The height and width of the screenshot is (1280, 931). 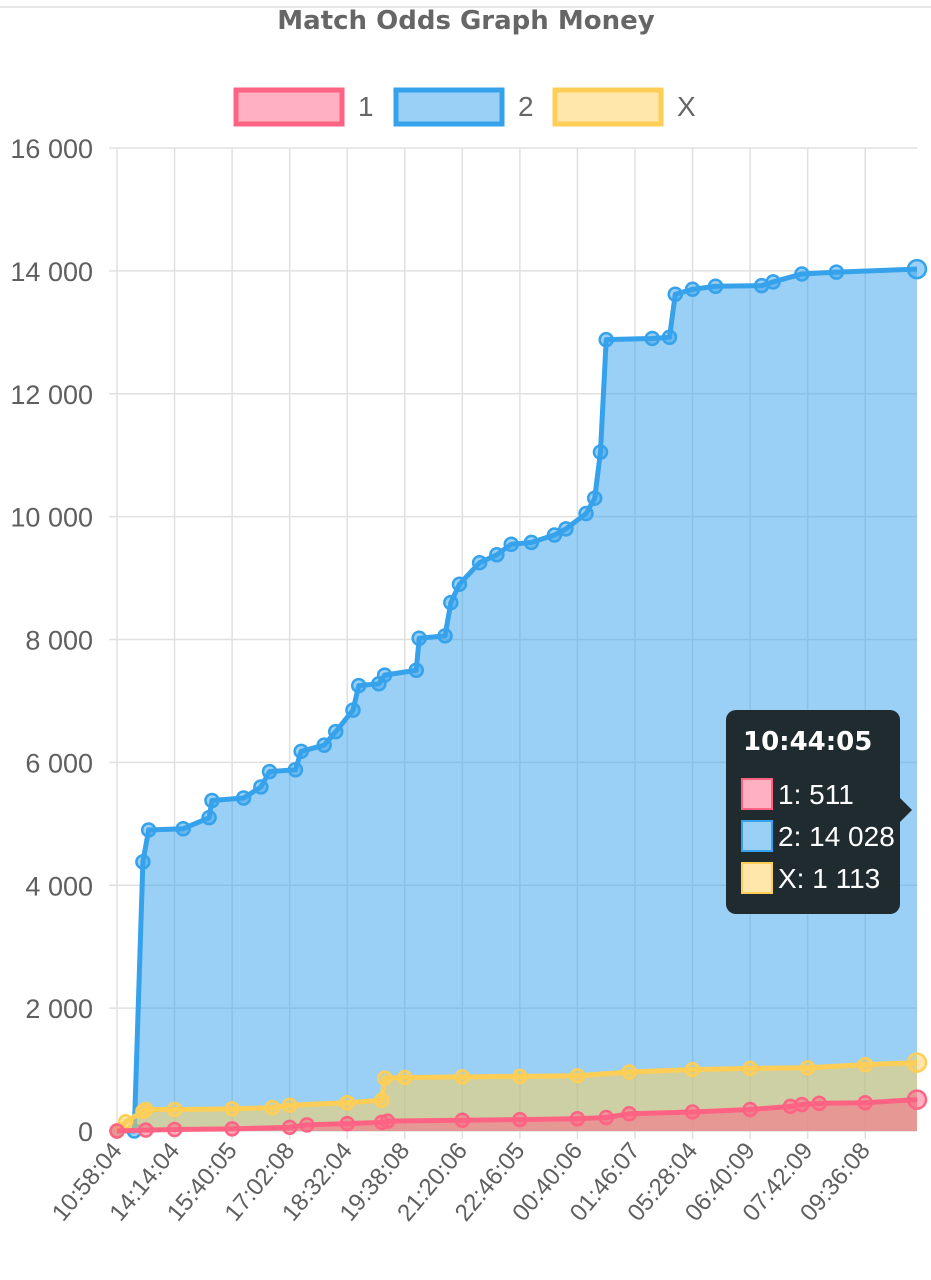 I want to click on y-tick-label: 4 000, so click(x=59, y=886).